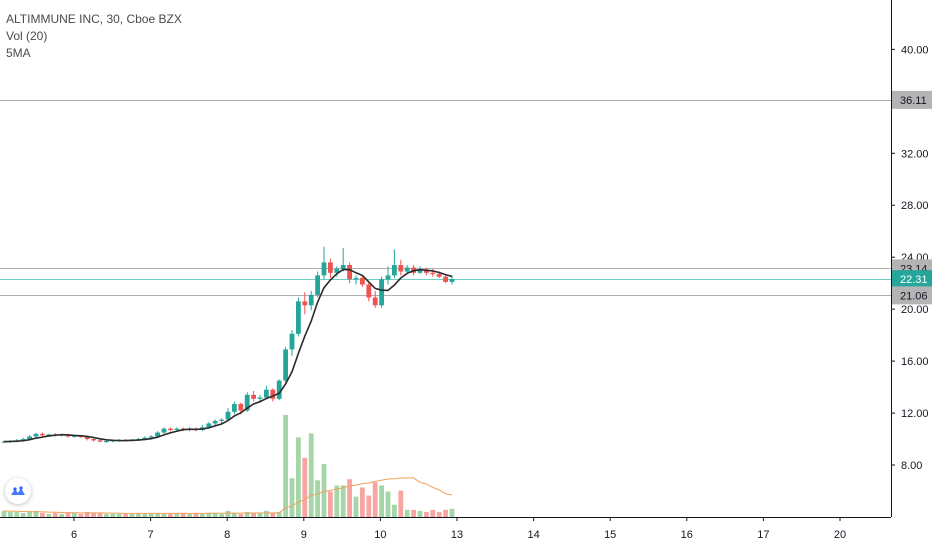  What do you see at coordinates (227, 535) in the screenshot?
I see `x-tick-label: 8` at bounding box center [227, 535].